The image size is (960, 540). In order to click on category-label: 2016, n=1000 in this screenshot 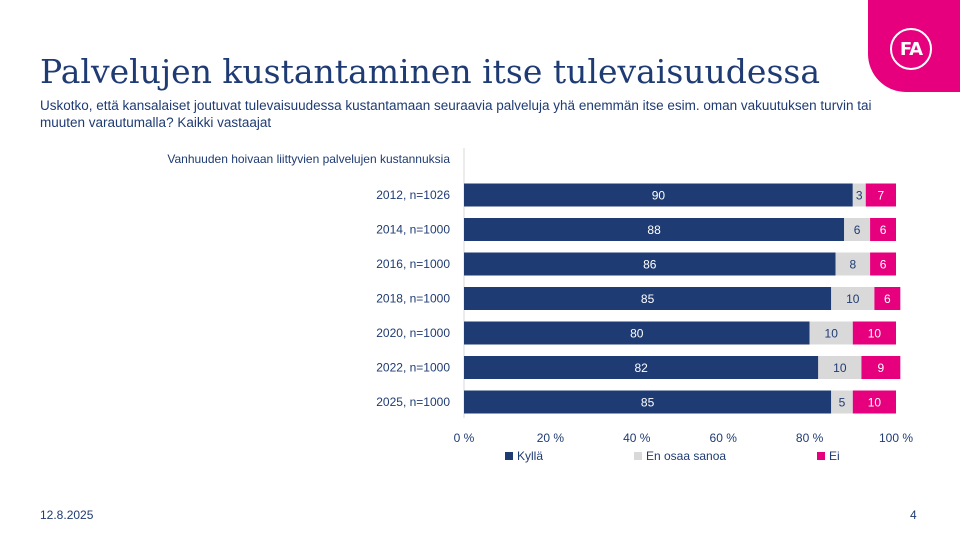, I will do `click(413, 264)`.